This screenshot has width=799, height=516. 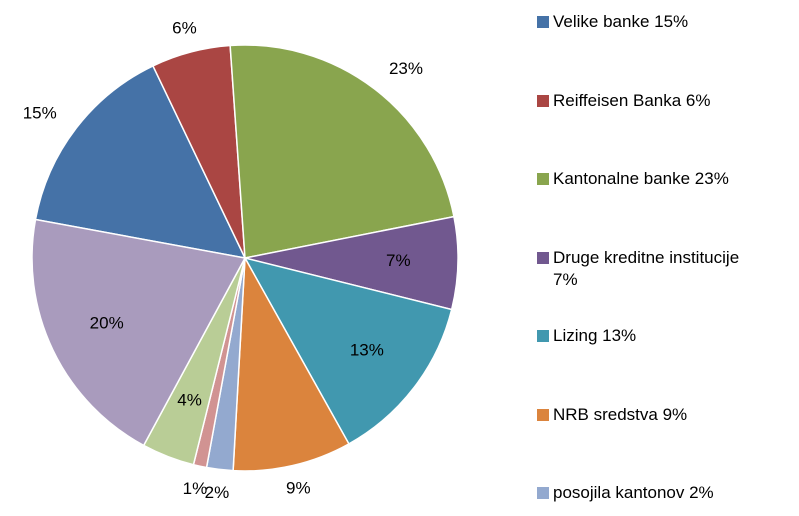 I want to click on legend-item: posojila kantonov 2%, so click(x=664, y=493).